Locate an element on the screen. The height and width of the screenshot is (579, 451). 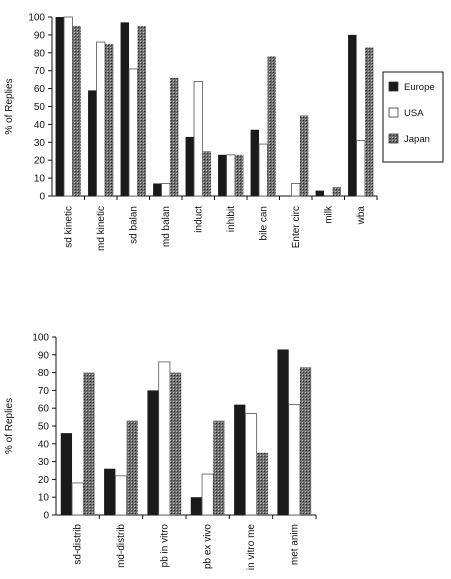
bar-europe-md-balan is located at coordinates (157, 189).